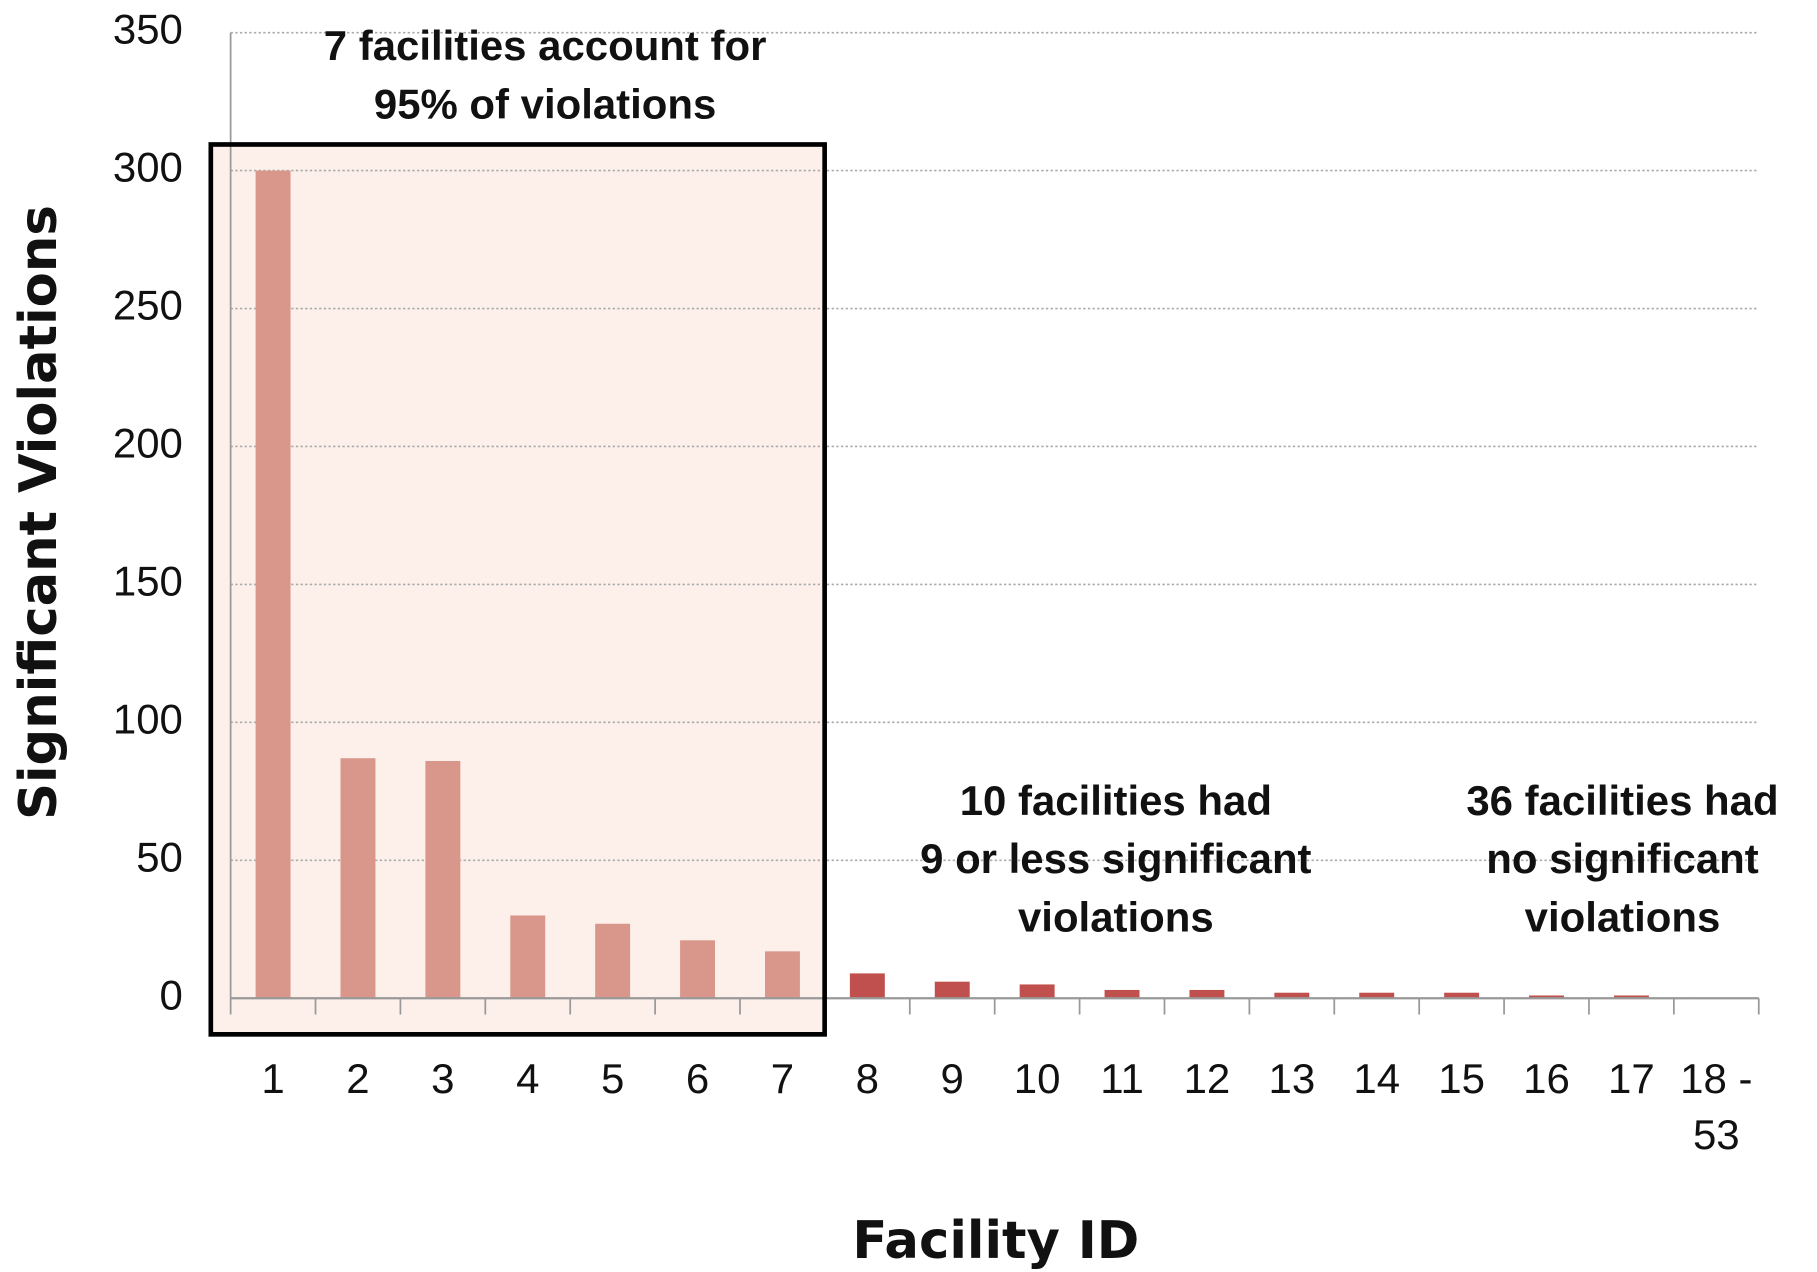  Describe the element at coordinates (1461, 1078) in the screenshot. I see `x-tick-label: 15` at that location.